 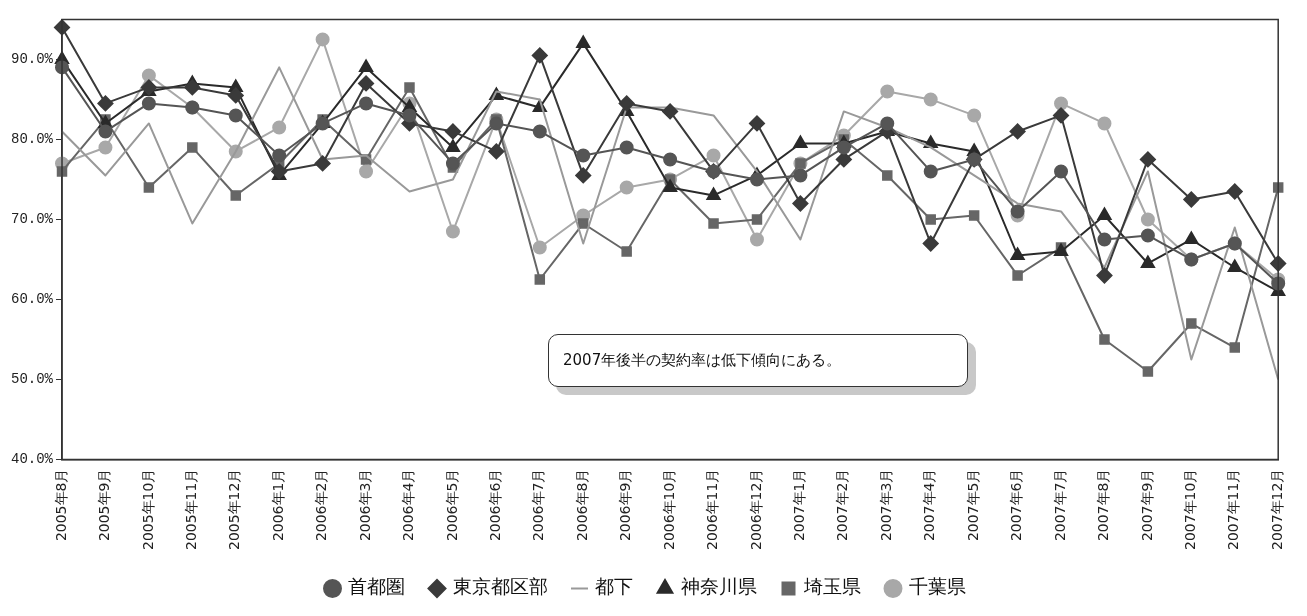 I want to click on x-tick-label: 2007年12月, so click(x=1276, y=509).